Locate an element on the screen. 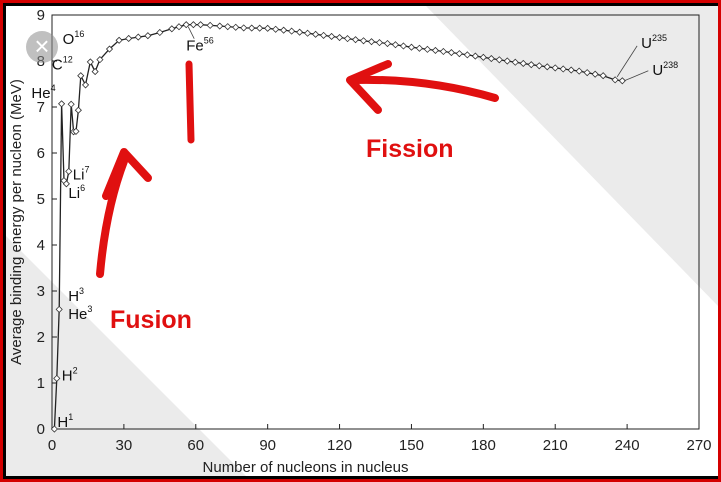 Image resolution: width=721 pixels, height=482 pixels. isotope-symbol: Li is located at coordinates (74, 193).